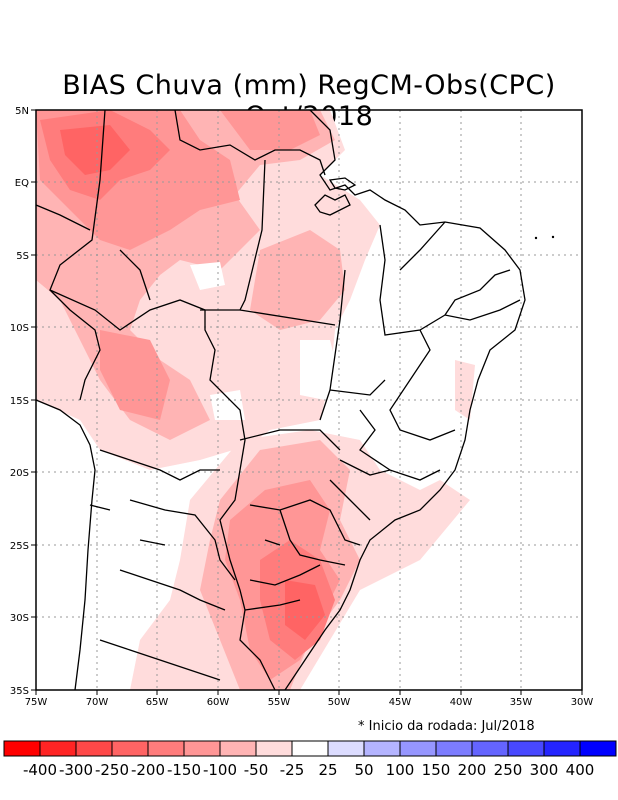 This screenshot has width=618, height=800. Describe the element at coordinates (335, 196) in the screenshot. I see `coast-amazon-delta` at that location.